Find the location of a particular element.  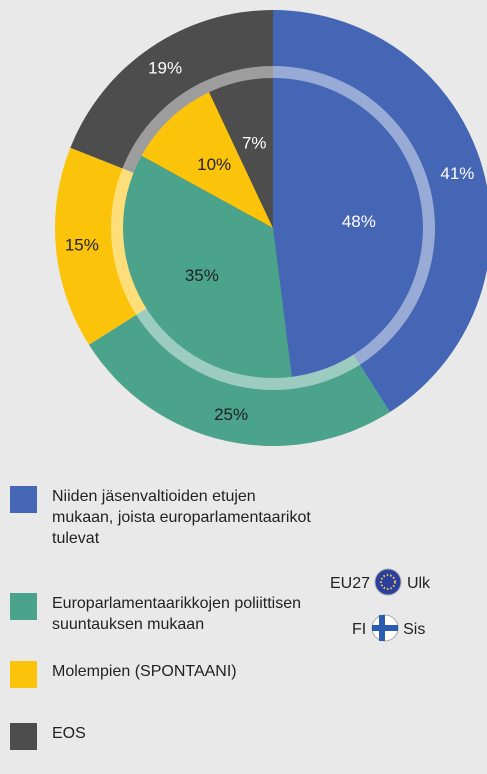

value-label: 7% is located at coordinates (254, 143).